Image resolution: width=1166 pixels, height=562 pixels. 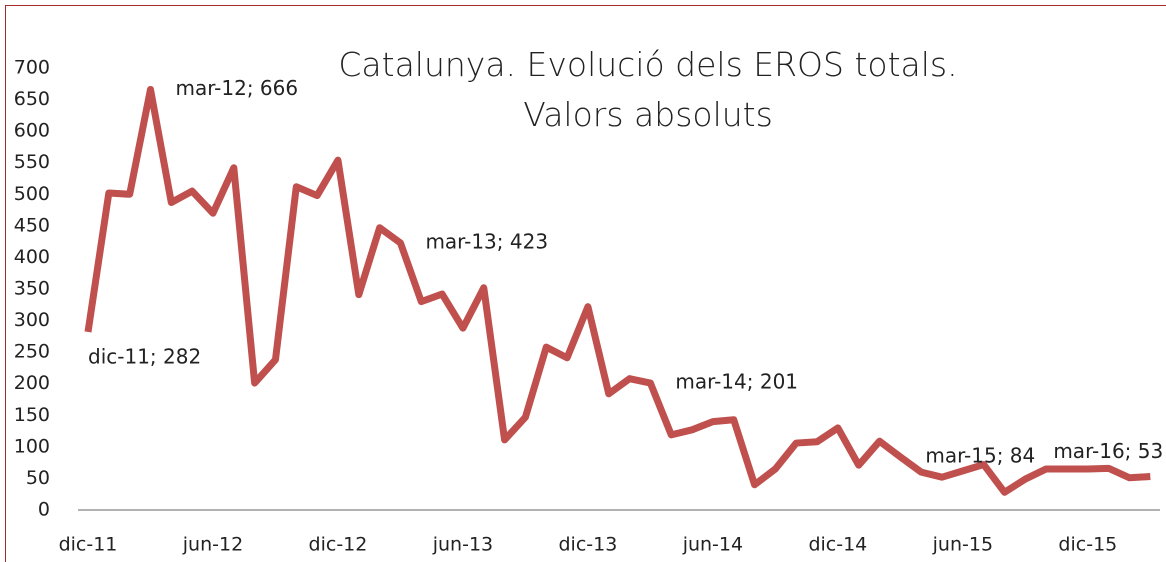 I want to click on y-tick-label: 200, so click(x=32, y=383).